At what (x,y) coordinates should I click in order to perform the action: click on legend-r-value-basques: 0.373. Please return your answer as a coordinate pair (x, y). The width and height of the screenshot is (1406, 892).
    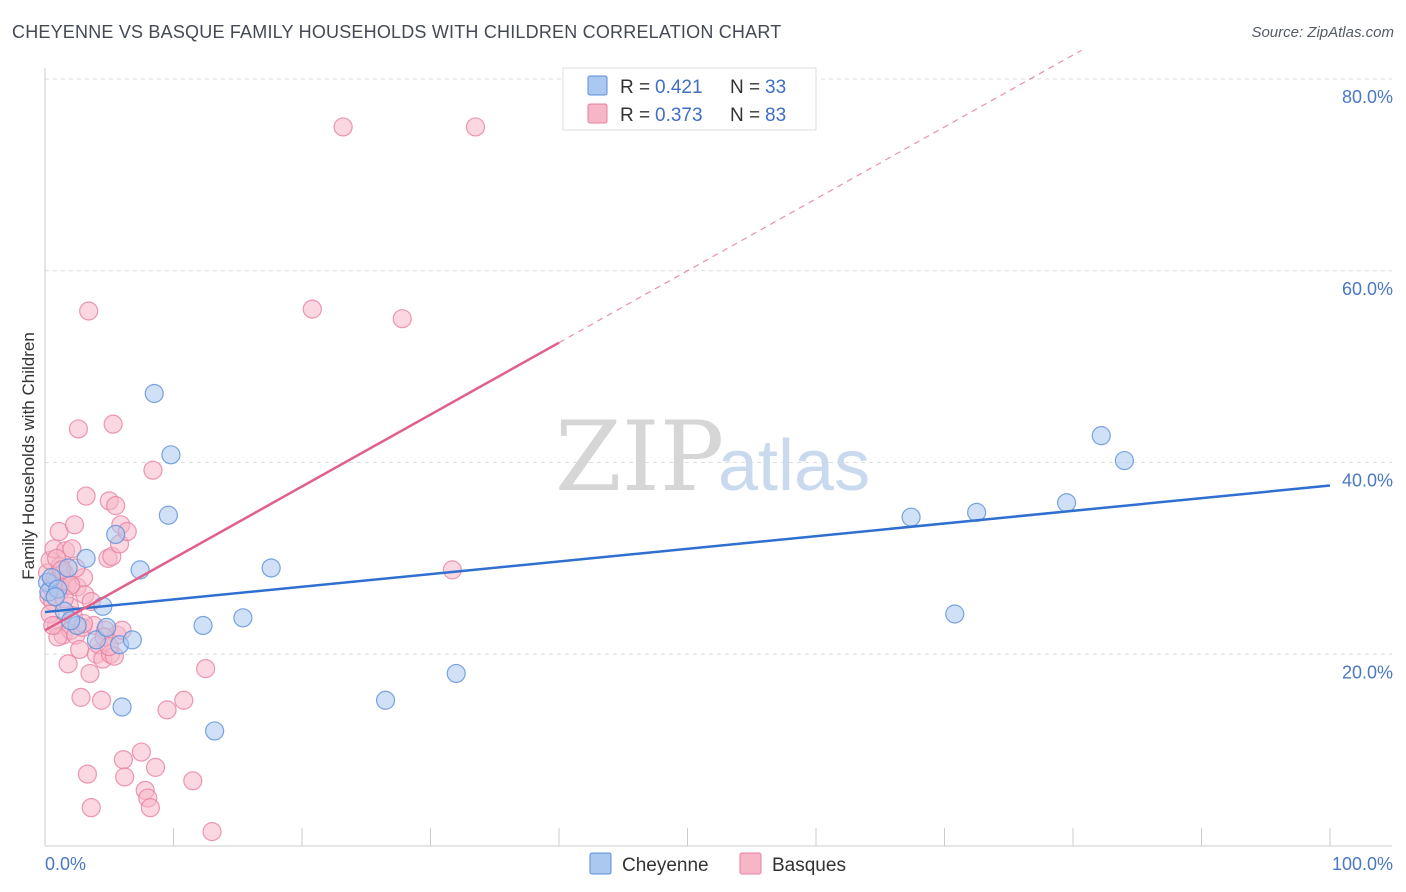
    Looking at the image, I should click on (679, 115).